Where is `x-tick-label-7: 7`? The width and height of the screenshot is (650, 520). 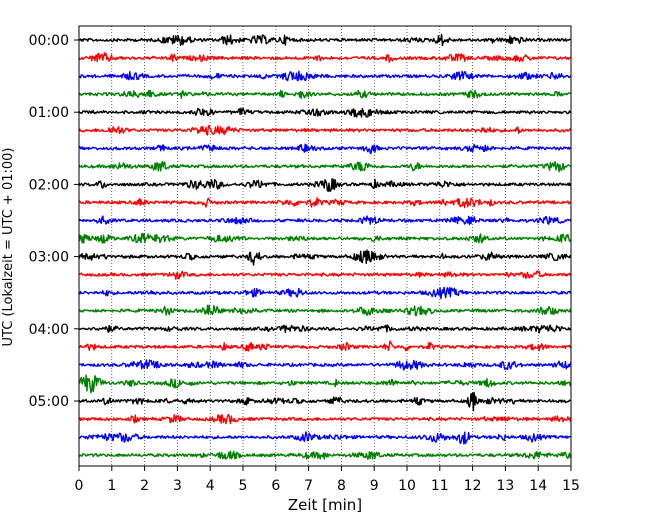
x-tick-label-7: 7 is located at coordinates (308, 486).